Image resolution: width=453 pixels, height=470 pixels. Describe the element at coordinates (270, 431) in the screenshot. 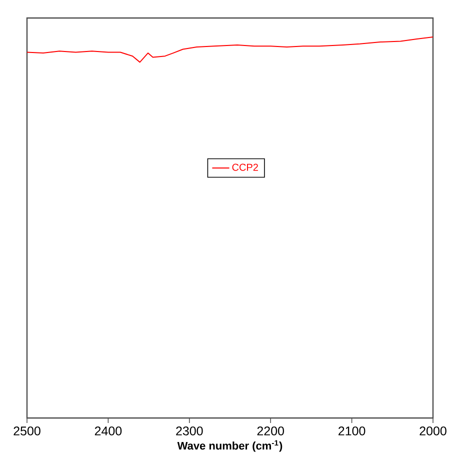

I see `x-tick-label: 2200` at that location.